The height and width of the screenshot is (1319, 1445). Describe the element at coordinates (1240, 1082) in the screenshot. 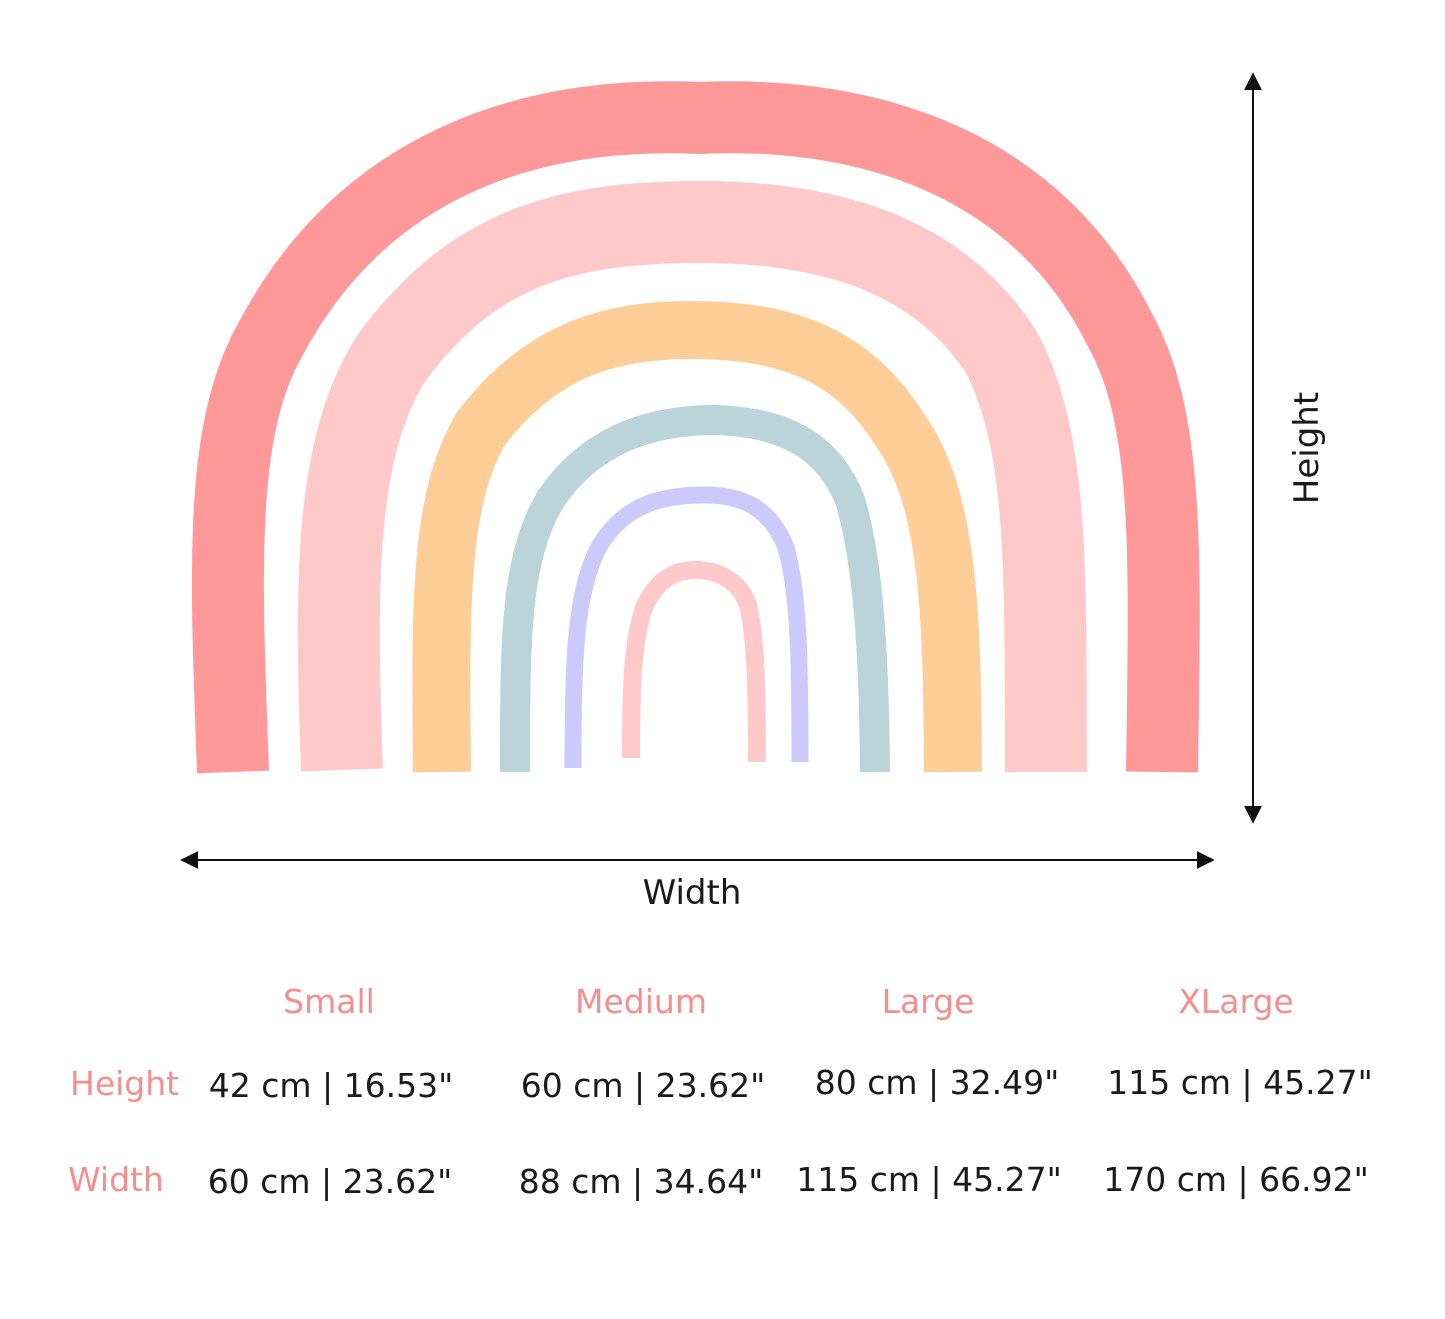

I see `height-xlarge-value: 115 cm | 45.27"` at that location.